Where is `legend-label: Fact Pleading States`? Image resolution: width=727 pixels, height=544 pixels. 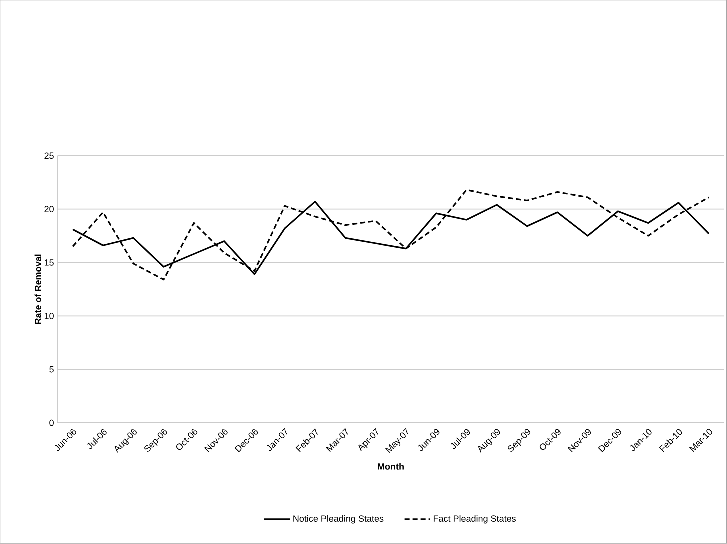
legend-label: Fact Pleading States is located at coordinates (475, 519).